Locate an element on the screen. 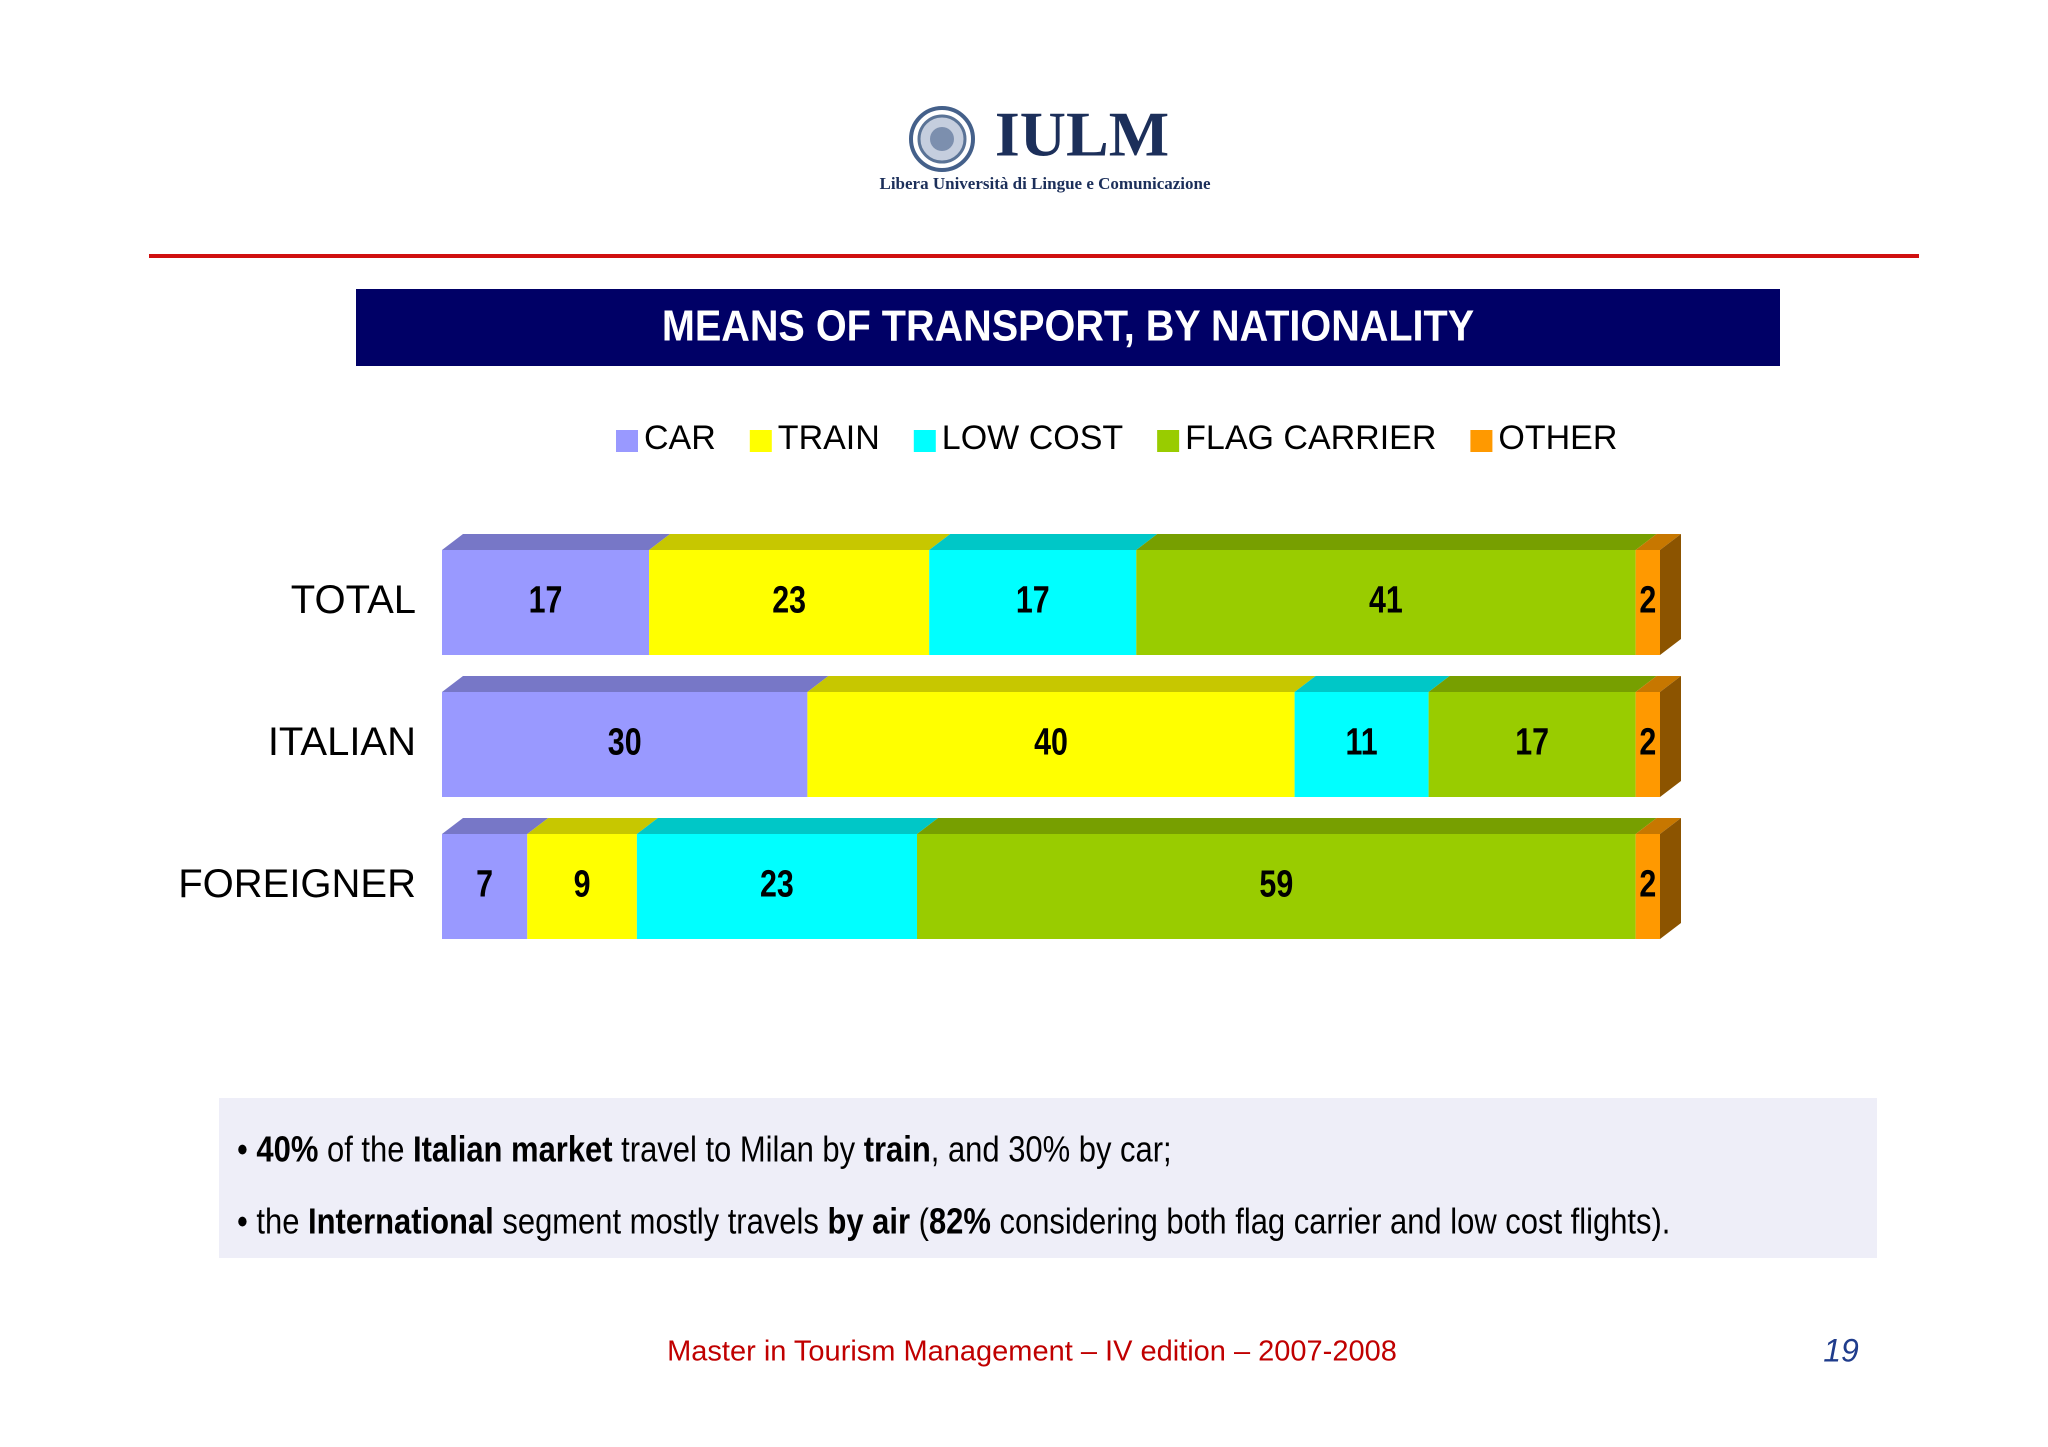 The image size is (2048, 1447). legend-label: CAR is located at coordinates (680, 438).